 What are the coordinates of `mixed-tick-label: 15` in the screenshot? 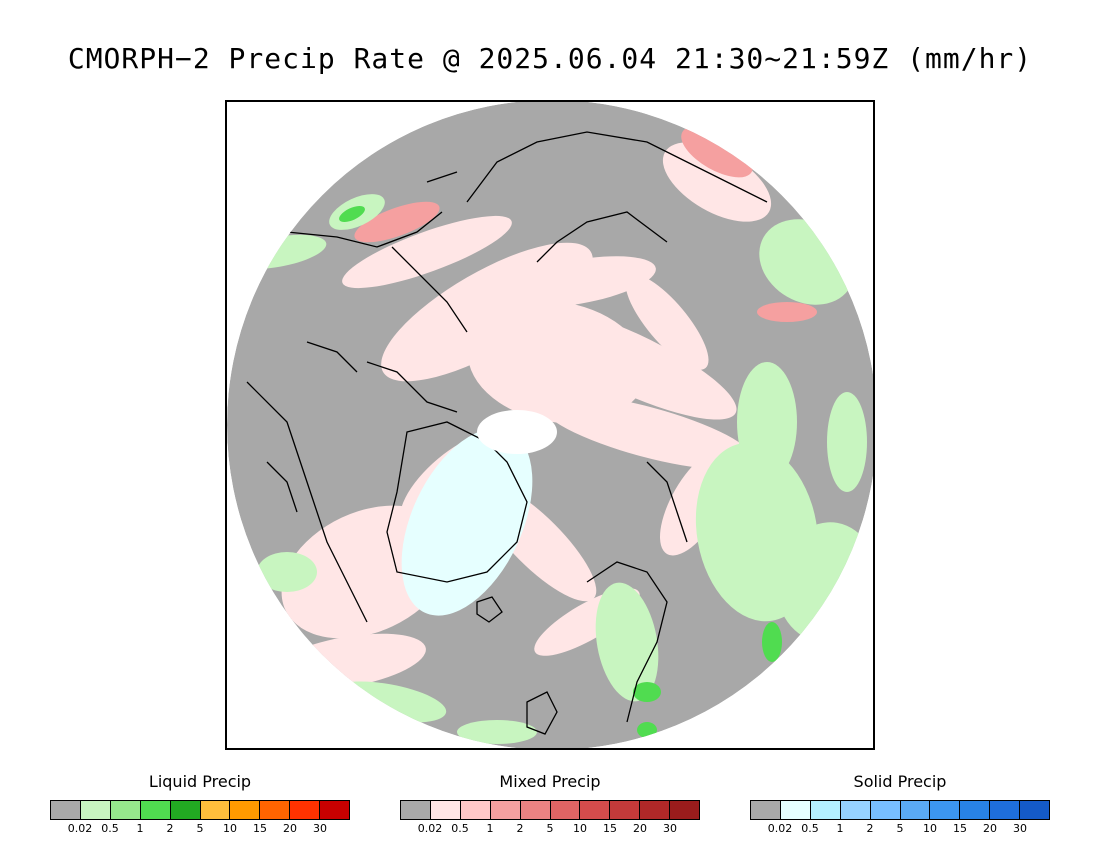 It's located at (610, 828).